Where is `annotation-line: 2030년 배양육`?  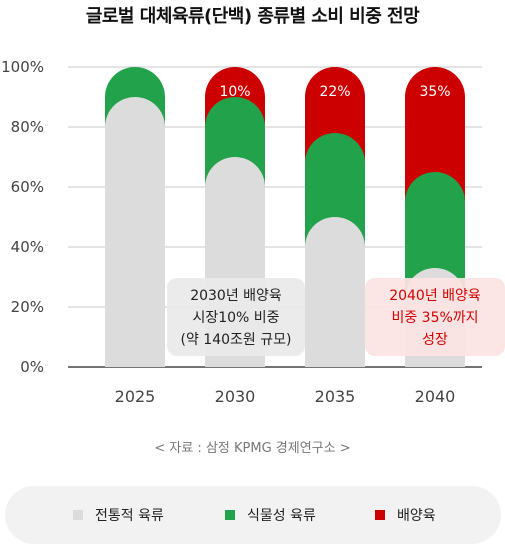 annotation-line: 2030년 배양육 is located at coordinates (236, 296).